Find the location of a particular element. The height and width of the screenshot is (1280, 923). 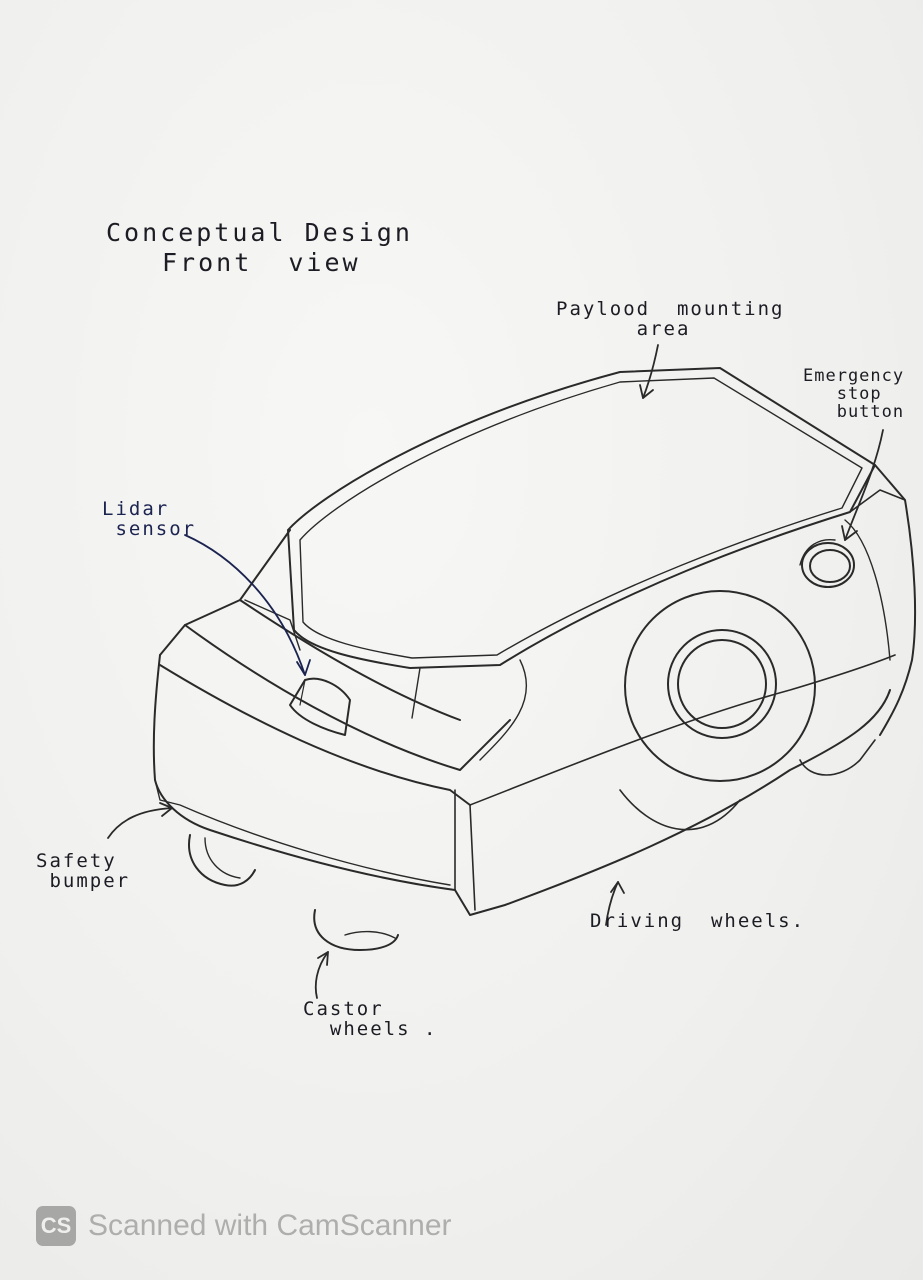

title-line-1: Conceptual Design is located at coordinates (259, 232).